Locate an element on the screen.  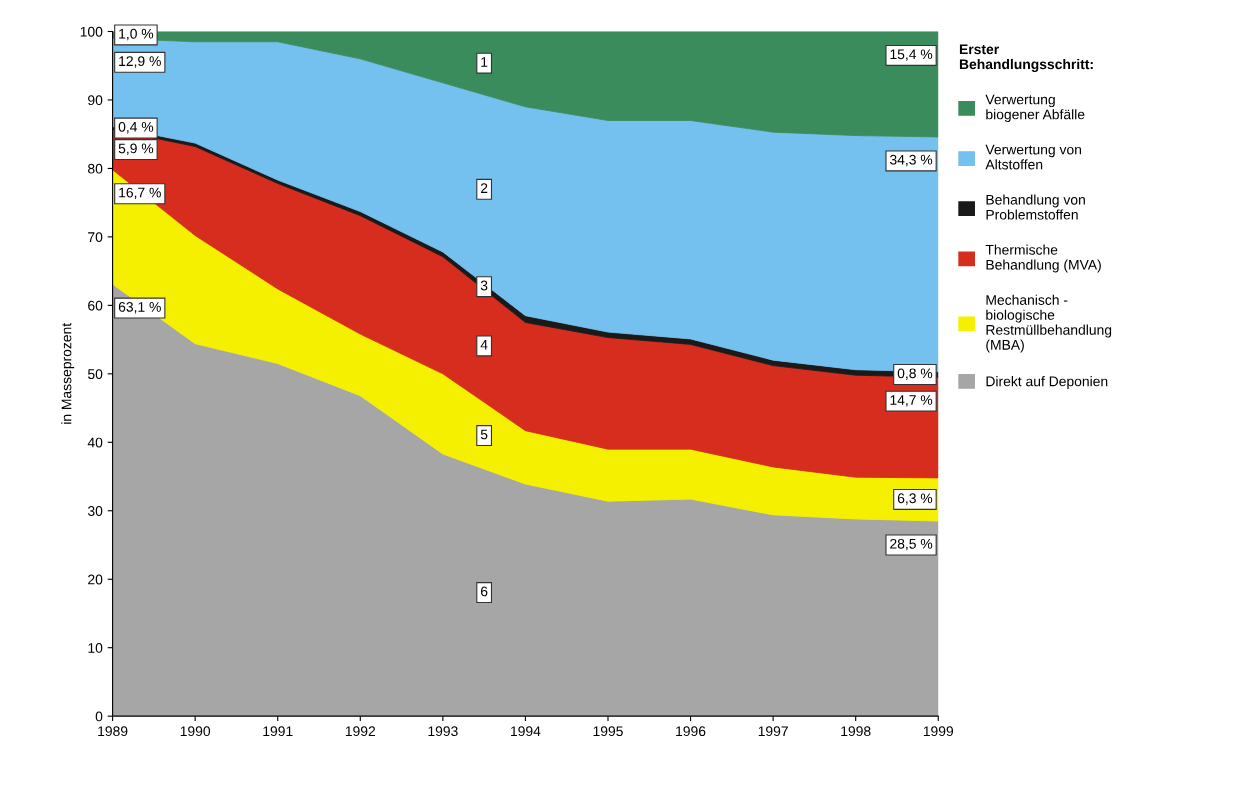
y-tick-label: 100 is located at coordinates (91, 31).